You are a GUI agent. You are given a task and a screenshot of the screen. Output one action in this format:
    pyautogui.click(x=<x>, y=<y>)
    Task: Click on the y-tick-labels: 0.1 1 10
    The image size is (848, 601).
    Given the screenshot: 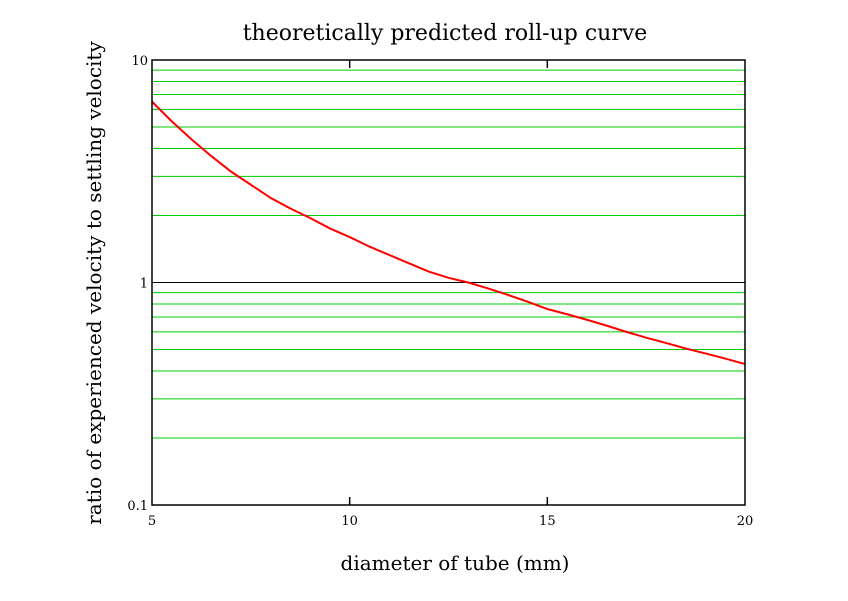 What is the action you would take?
    pyautogui.click(x=137, y=284)
    